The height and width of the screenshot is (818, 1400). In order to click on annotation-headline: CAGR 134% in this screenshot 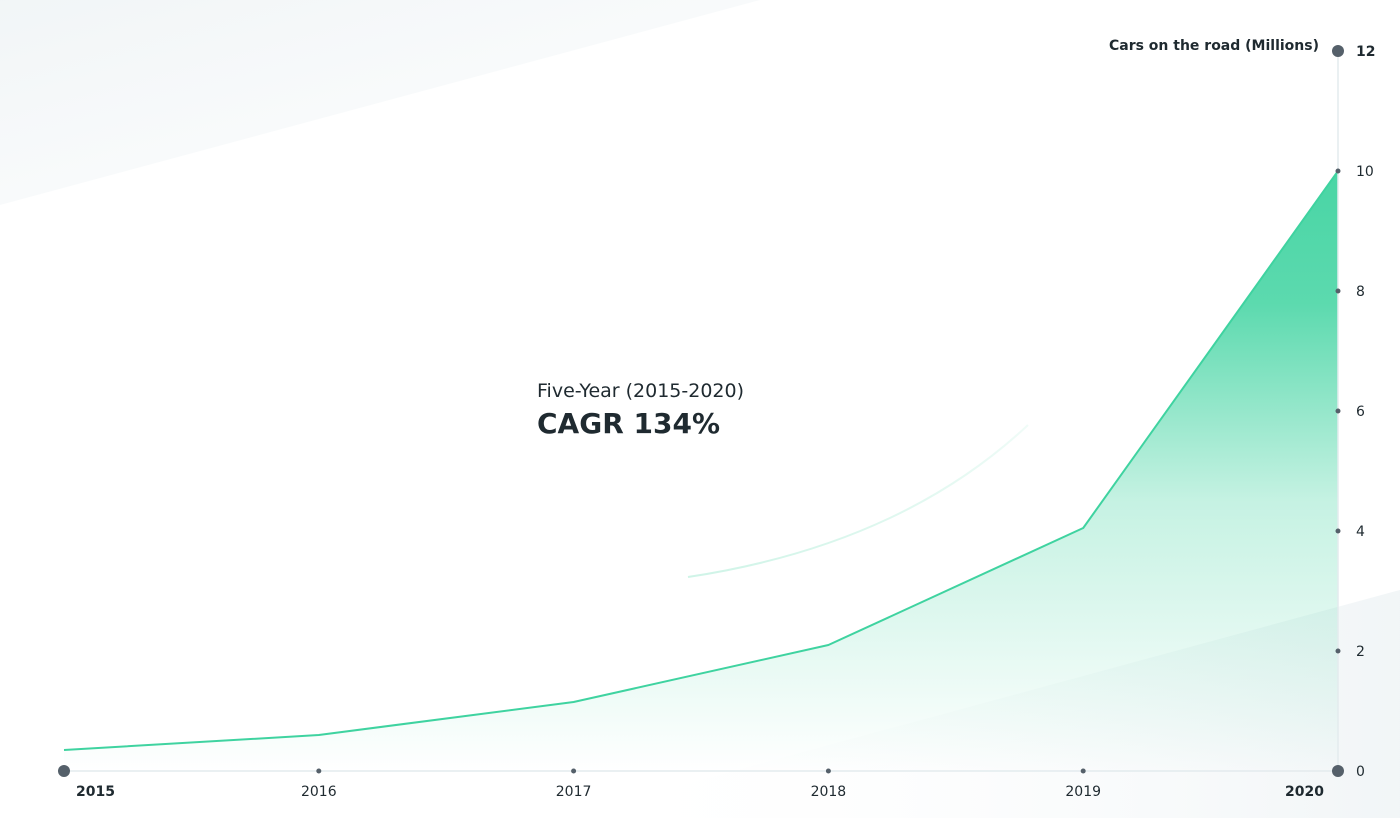, I will do `click(629, 423)`.